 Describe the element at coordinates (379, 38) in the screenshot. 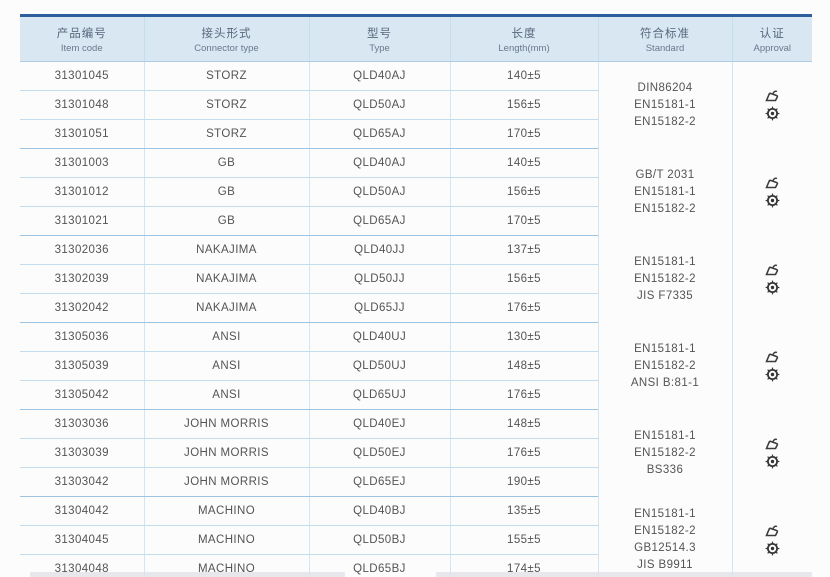

I see `col-header-type: 型号 Type` at that location.